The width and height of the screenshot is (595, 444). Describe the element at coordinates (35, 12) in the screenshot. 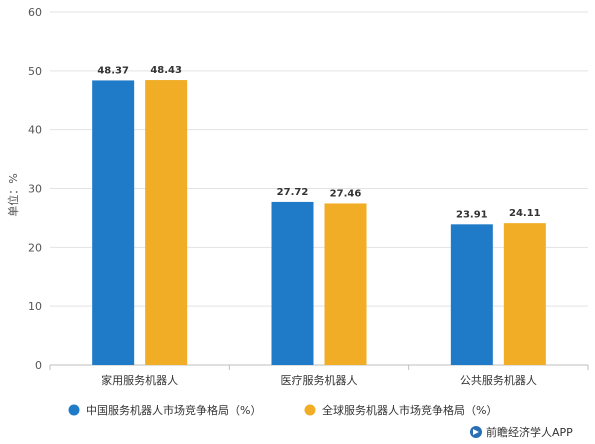

I see `y-tick-label: 60` at that location.